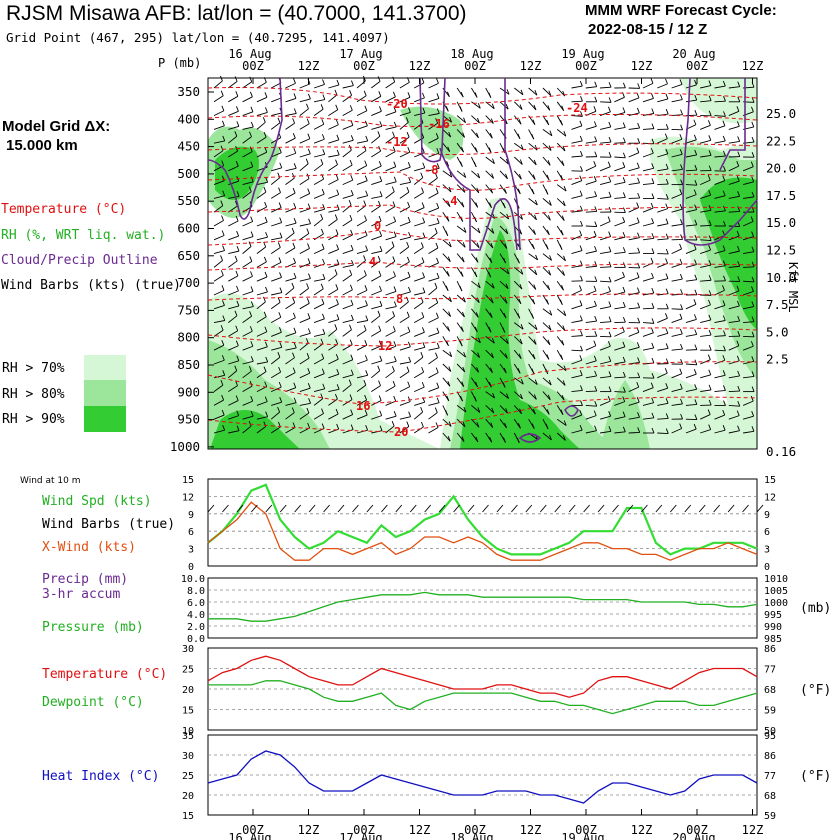 The width and height of the screenshot is (840, 840). Describe the element at coordinates (482, 337) in the screenshot. I see `temperature-contour` at that location.